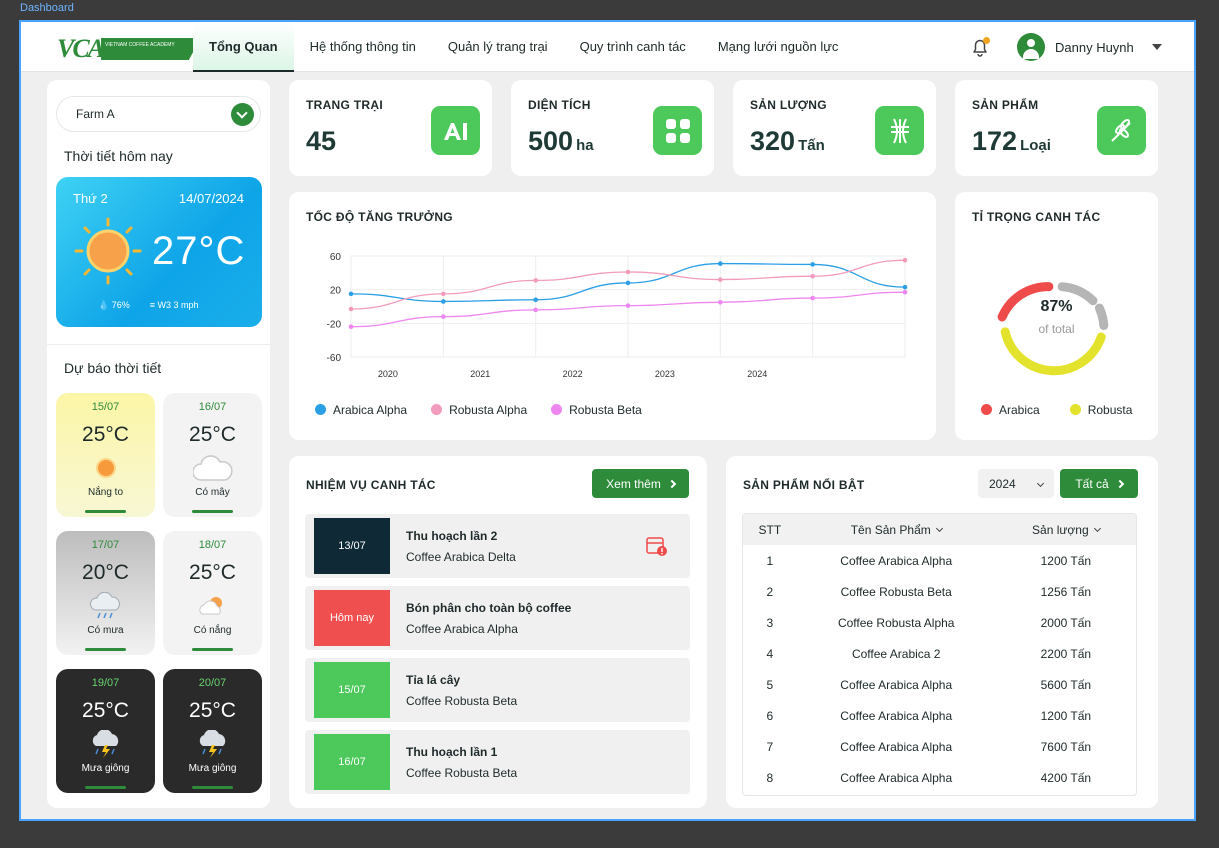 Image resolution: width=1219 pixels, height=848 pixels. Describe the element at coordinates (561, 141) in the screenshot. I see `stat-value: 500 ha` at that location.